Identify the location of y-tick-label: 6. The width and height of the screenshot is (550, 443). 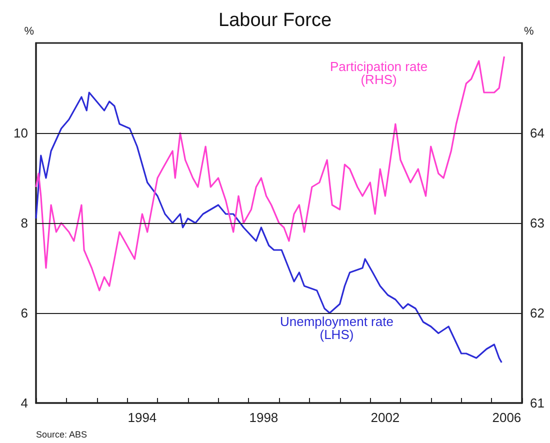
(24, 313).